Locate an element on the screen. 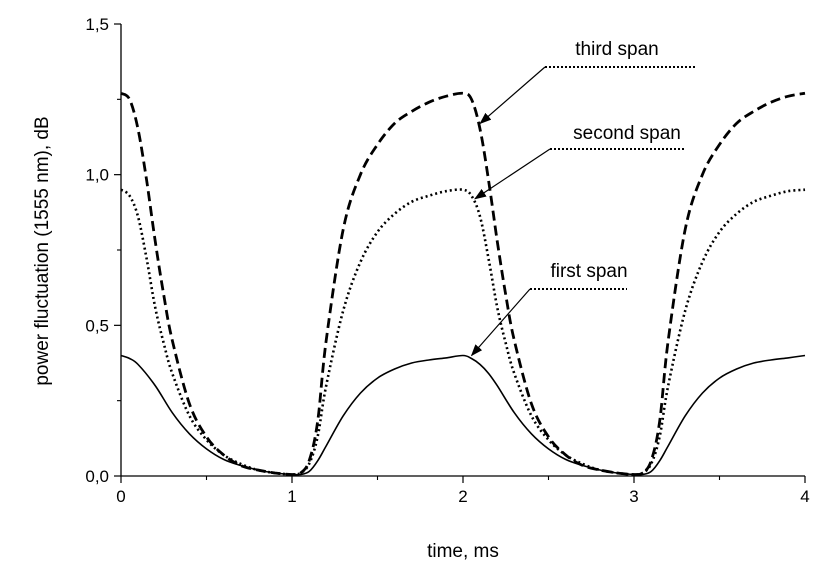  y-tick-label: 1,0 is located at coordinates (97, 175).